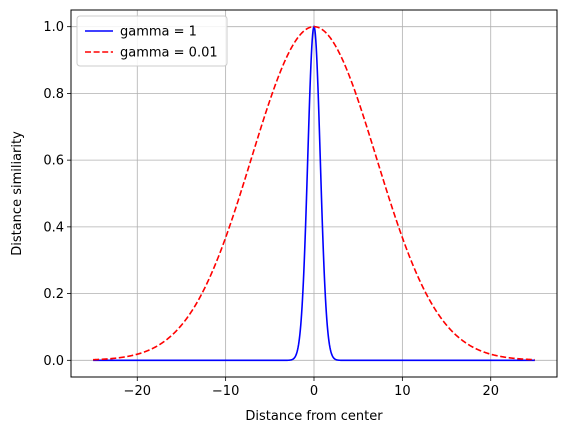 Image resolution: width=567 pixels, height=432 pixels. Describe the element at coordinates (490, 391) in the screenshot. I see `x-tick-label: 20` at that location.